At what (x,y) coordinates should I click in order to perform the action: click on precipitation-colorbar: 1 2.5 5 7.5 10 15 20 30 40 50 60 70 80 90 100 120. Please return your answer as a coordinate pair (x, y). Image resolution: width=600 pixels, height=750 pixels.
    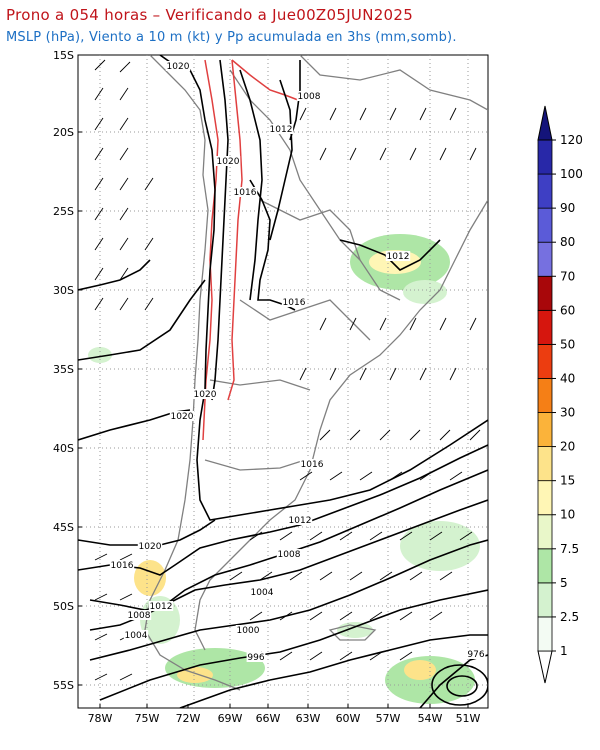
    Looking at the image, I should click on (560, 394).